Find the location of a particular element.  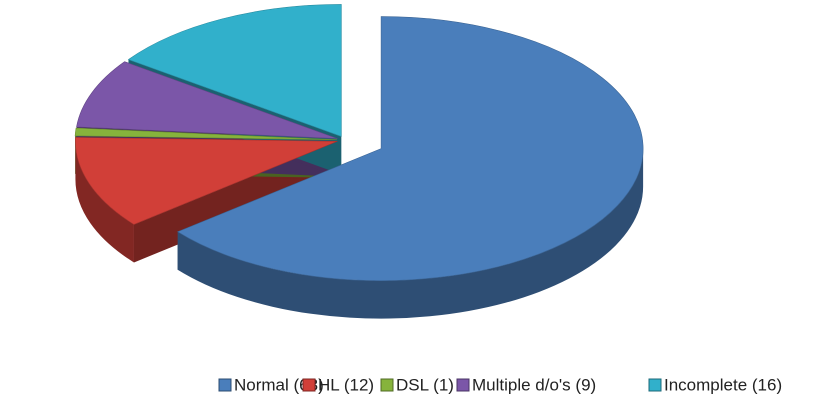

slice-side is located at coordinates (104, 202).